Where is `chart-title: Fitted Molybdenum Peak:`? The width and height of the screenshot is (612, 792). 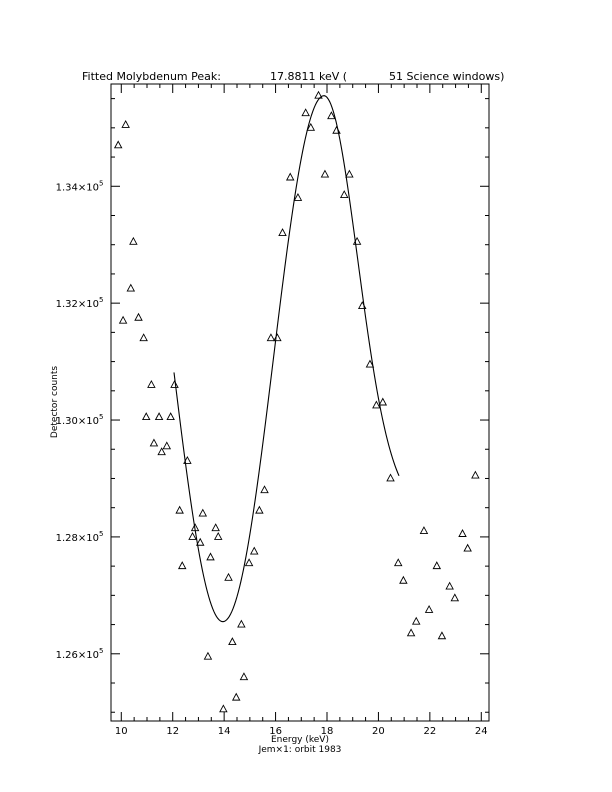
chart-title: Fitted Molybdenum Peak: is located at coordinates (151, 76).